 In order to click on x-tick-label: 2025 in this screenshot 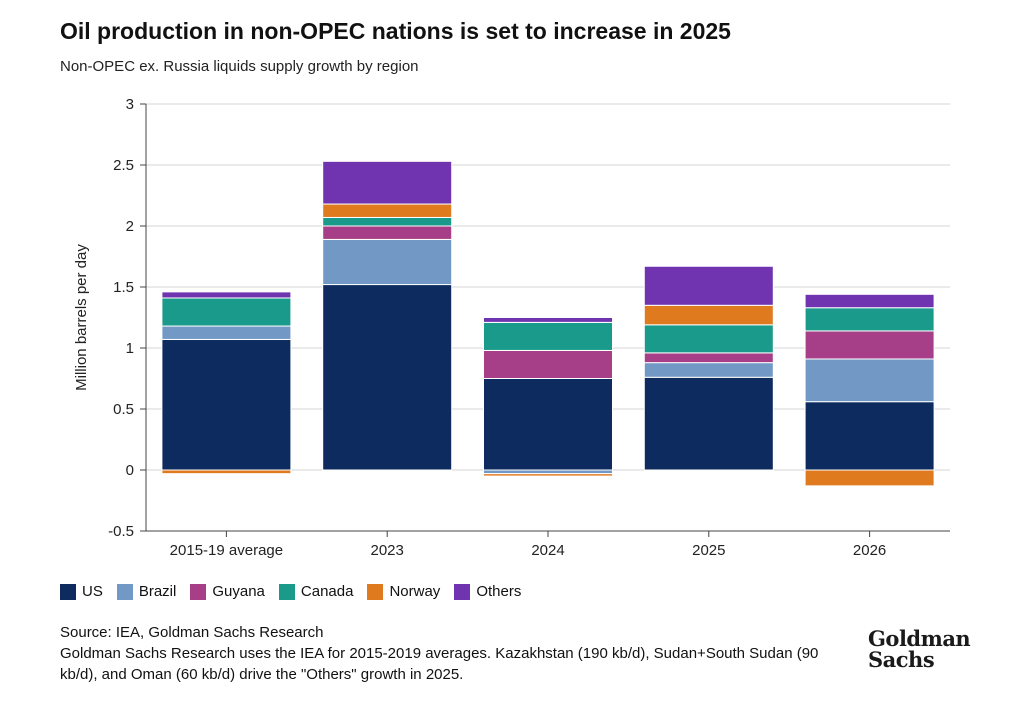, I will do `click(708, 550)`.